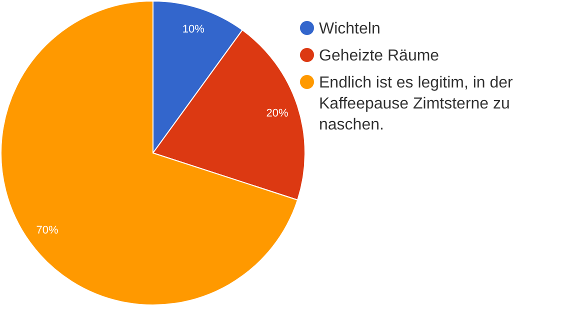 The width and height of the screenshot is (582, 309). Describe the element at coordinates (47, 230) in the screenshot. I see `data-label: 70%` at that location.